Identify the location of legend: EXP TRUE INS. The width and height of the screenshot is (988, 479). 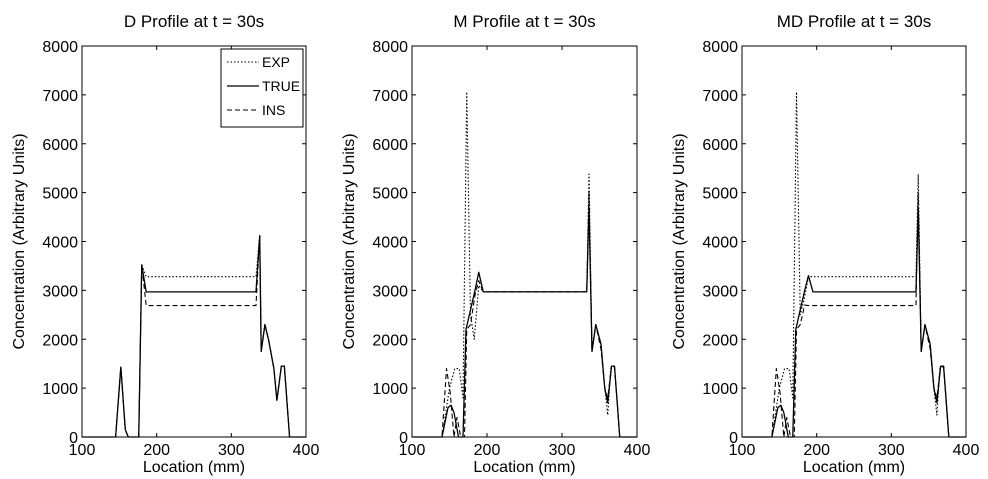
(262, 88).